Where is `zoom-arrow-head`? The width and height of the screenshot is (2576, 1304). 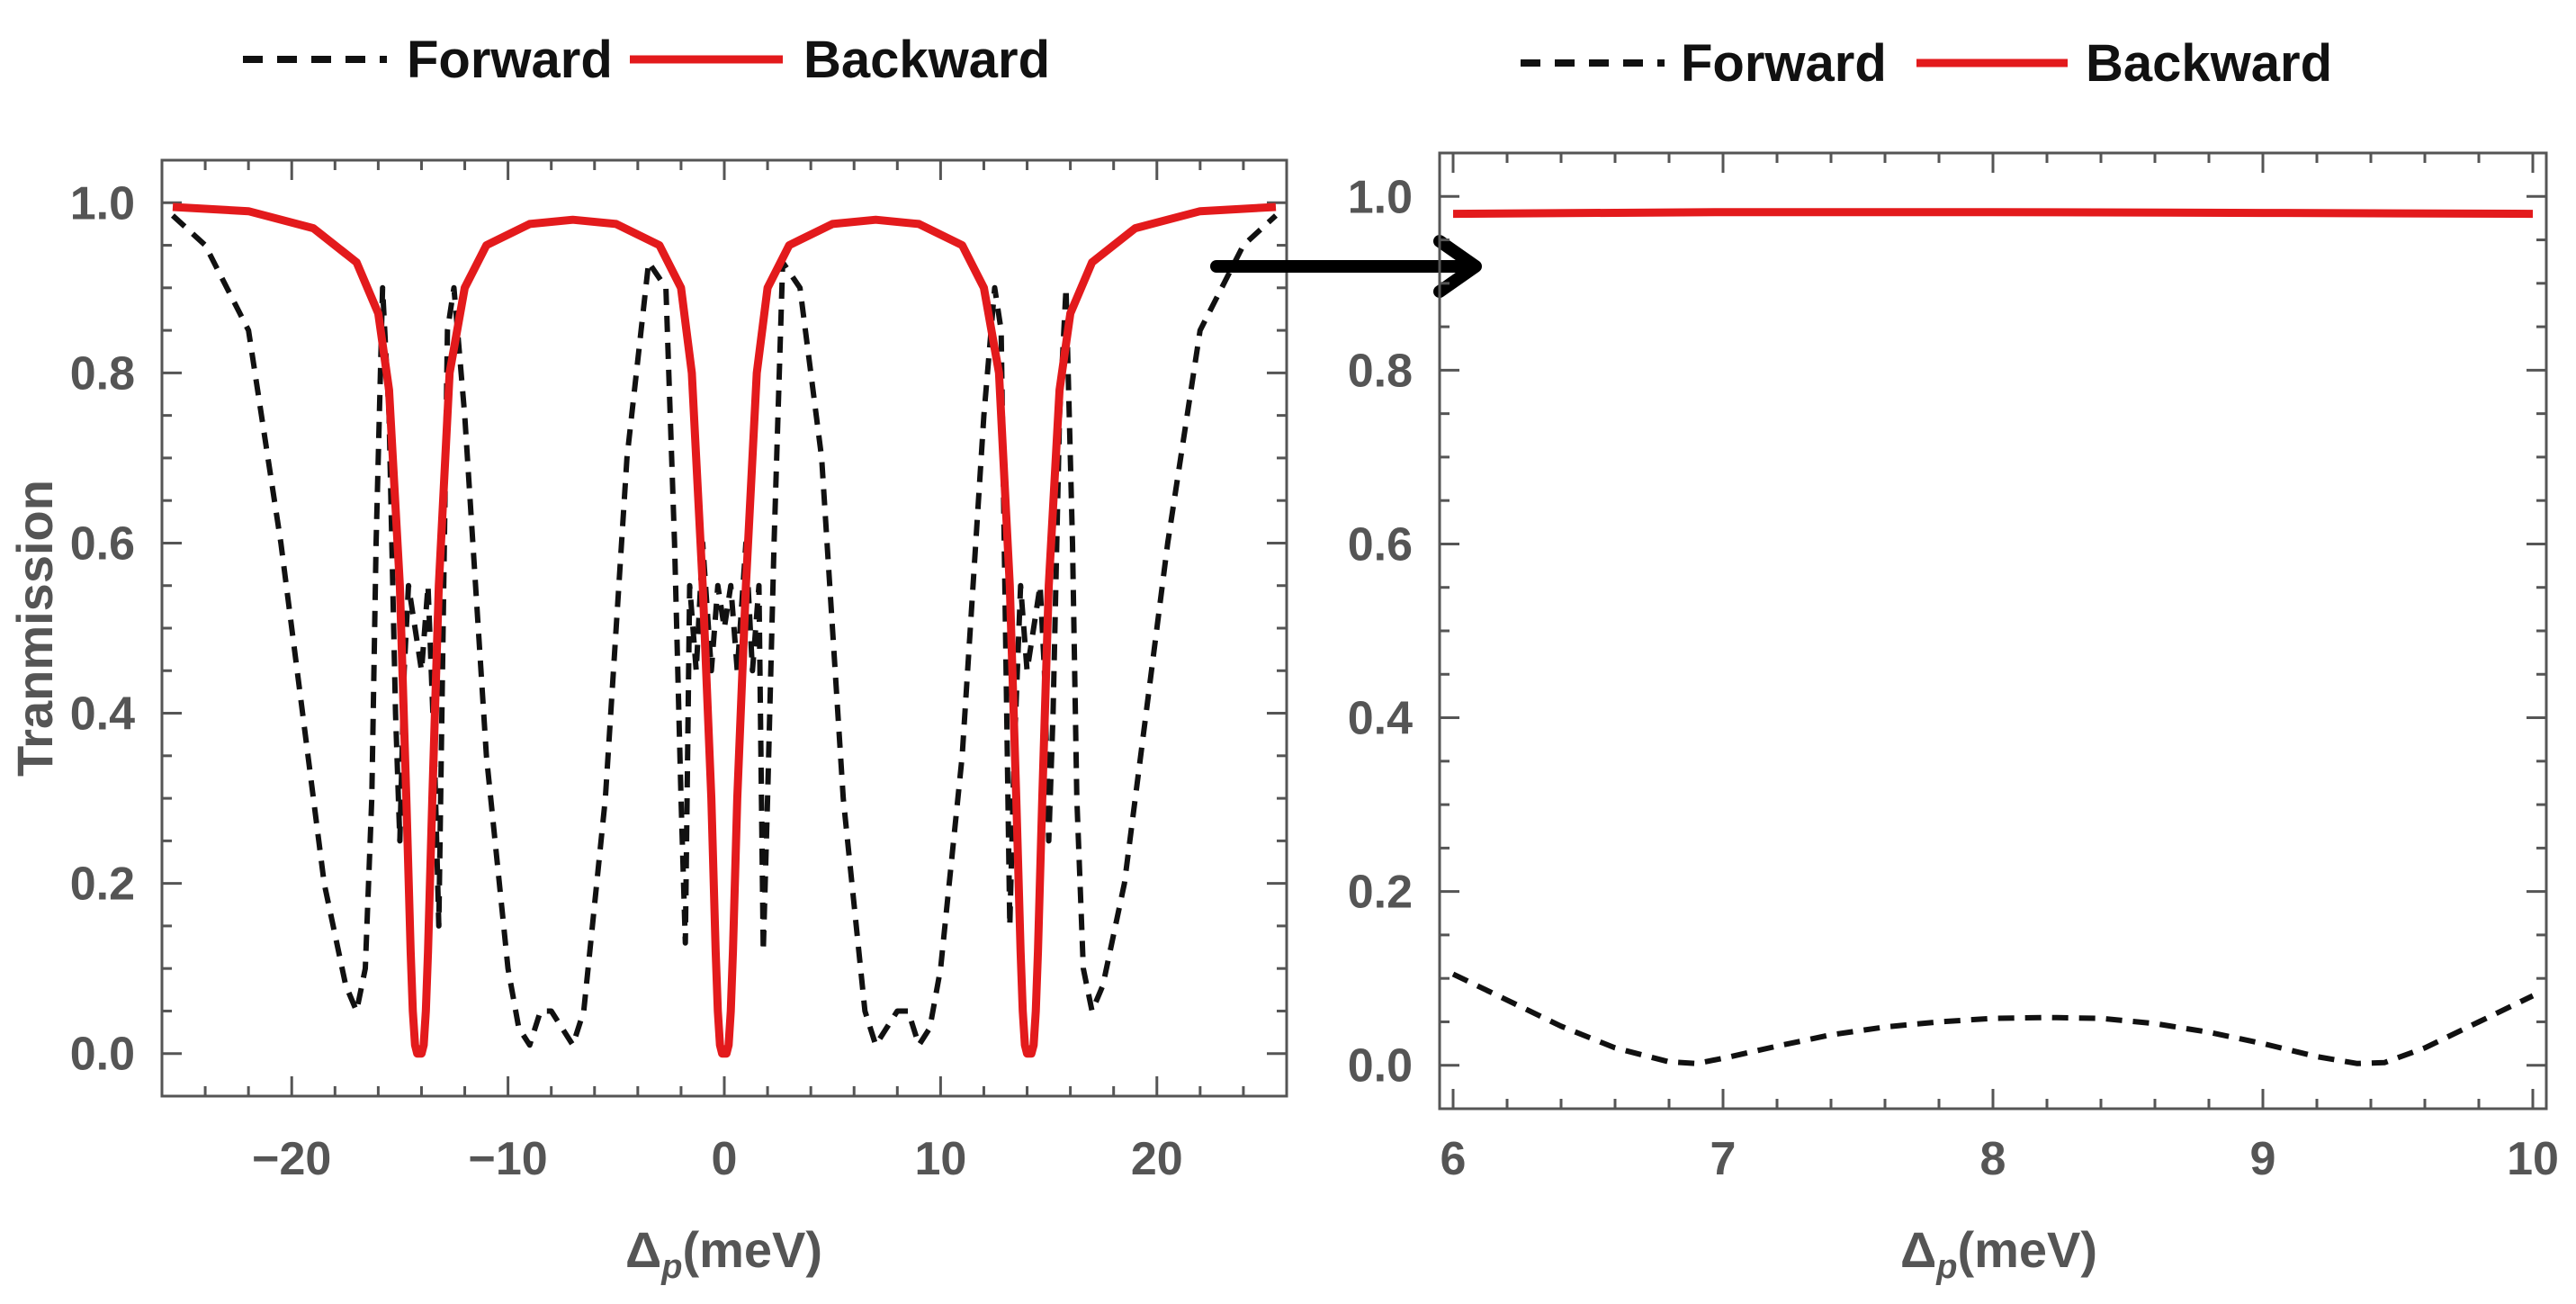
zoom-arrow-head is located at coordinates (1458, 266).